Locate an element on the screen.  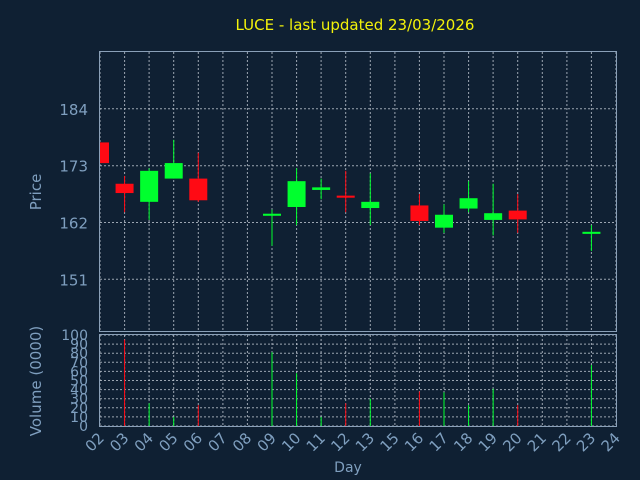
x-tick-11: 11 is located at coordinates (316, 442).